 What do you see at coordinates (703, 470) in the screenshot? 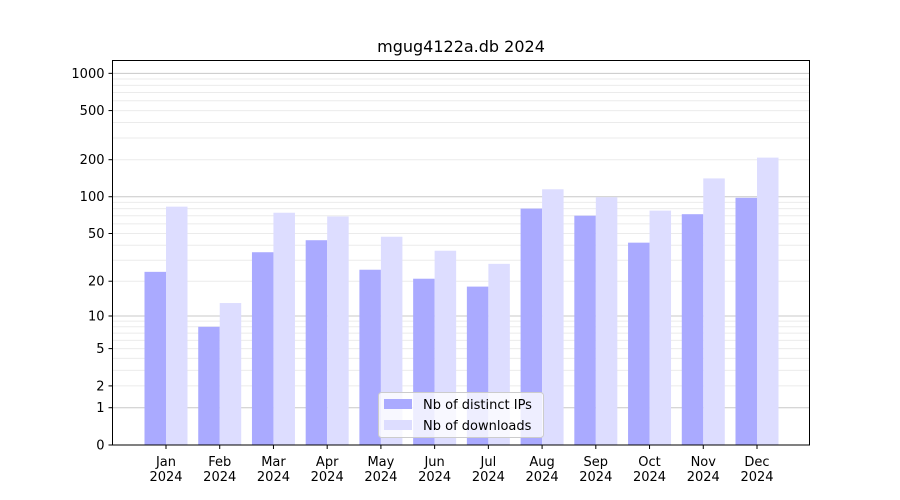
I see `x-tick-label: Nov 2024` at bounding box center [703, 470].